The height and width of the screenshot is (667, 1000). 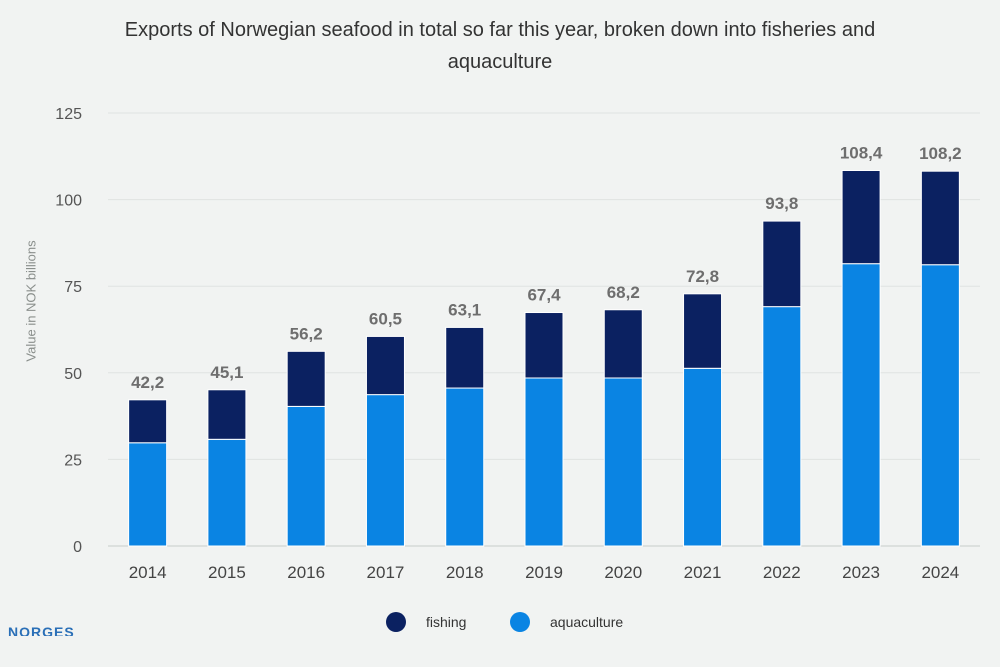 I want to click on bar-fishing-2023, so click(x=861, y=217).